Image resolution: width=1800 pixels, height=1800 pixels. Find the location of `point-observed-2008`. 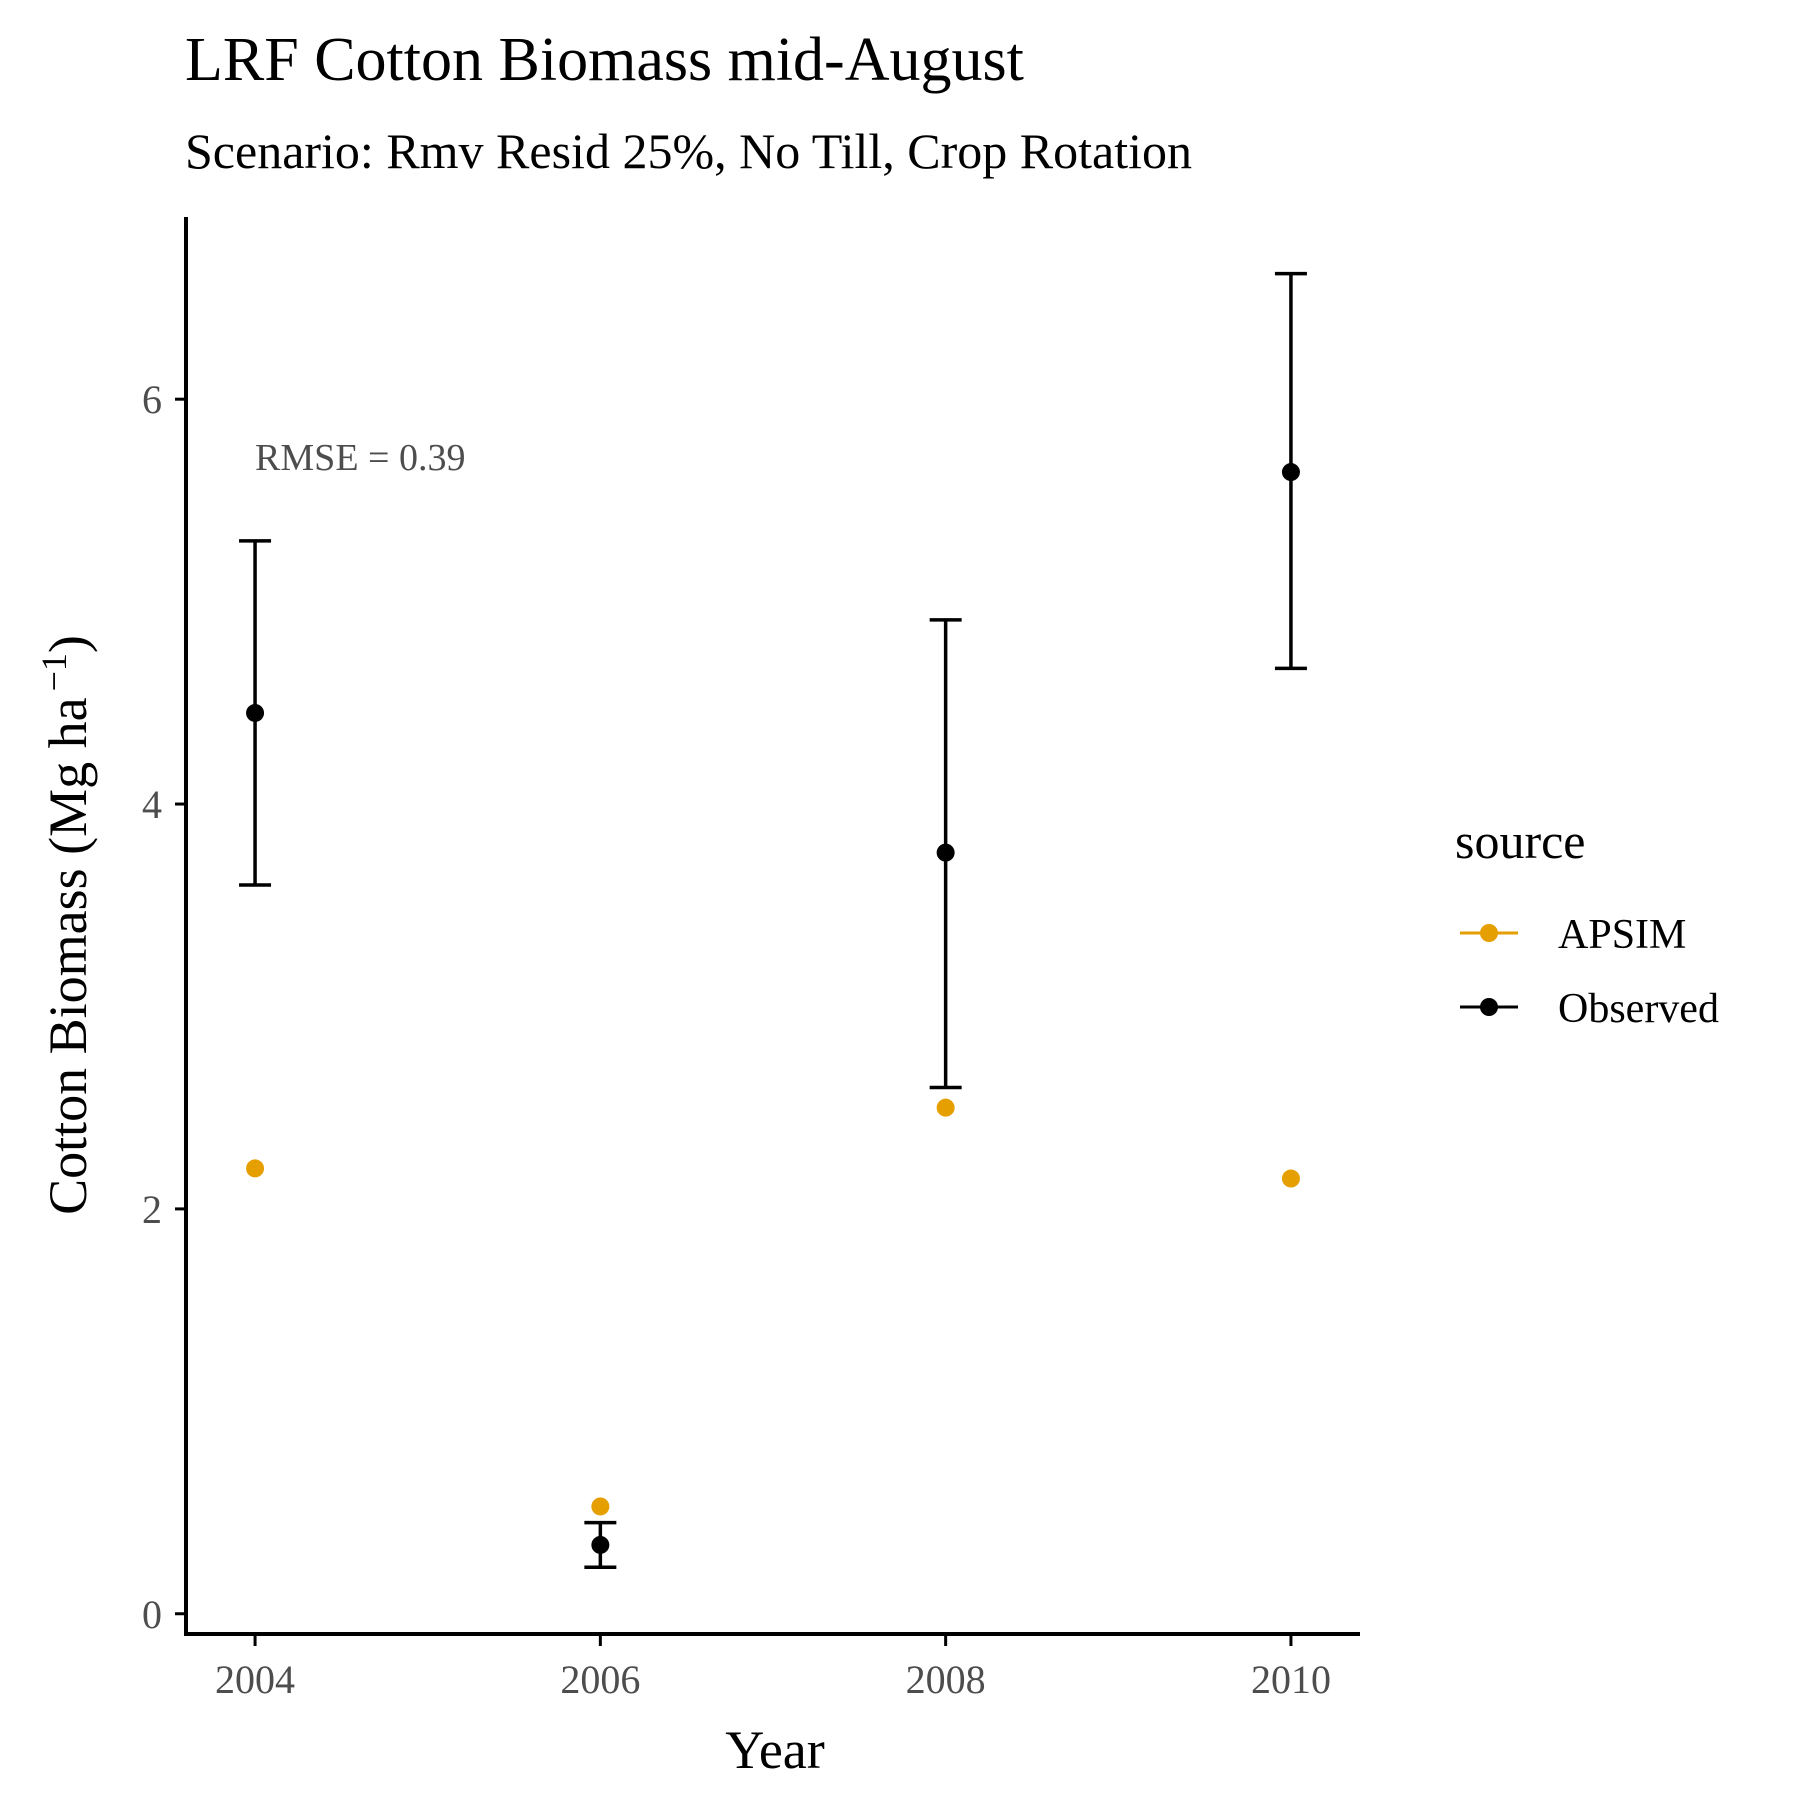

point-observed-2008 is located at coordinates (945, 852).